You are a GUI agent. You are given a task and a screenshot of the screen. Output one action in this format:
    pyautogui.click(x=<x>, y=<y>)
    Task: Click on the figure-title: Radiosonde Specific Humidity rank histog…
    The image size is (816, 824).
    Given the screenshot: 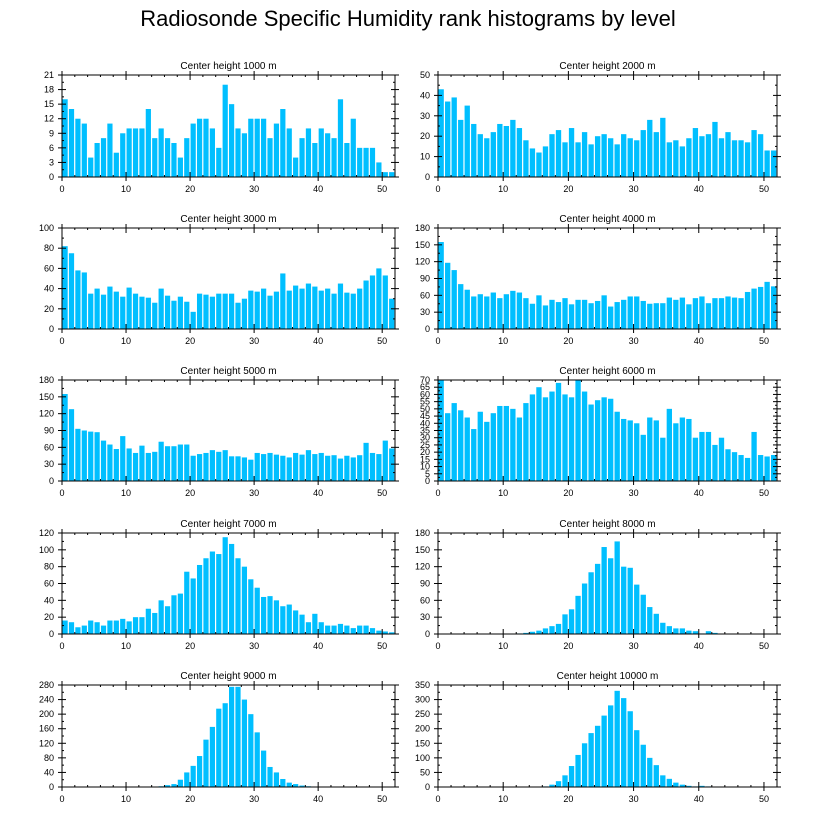 What is the action you would take?
    pyautogui.click(x=408, y=18)
    